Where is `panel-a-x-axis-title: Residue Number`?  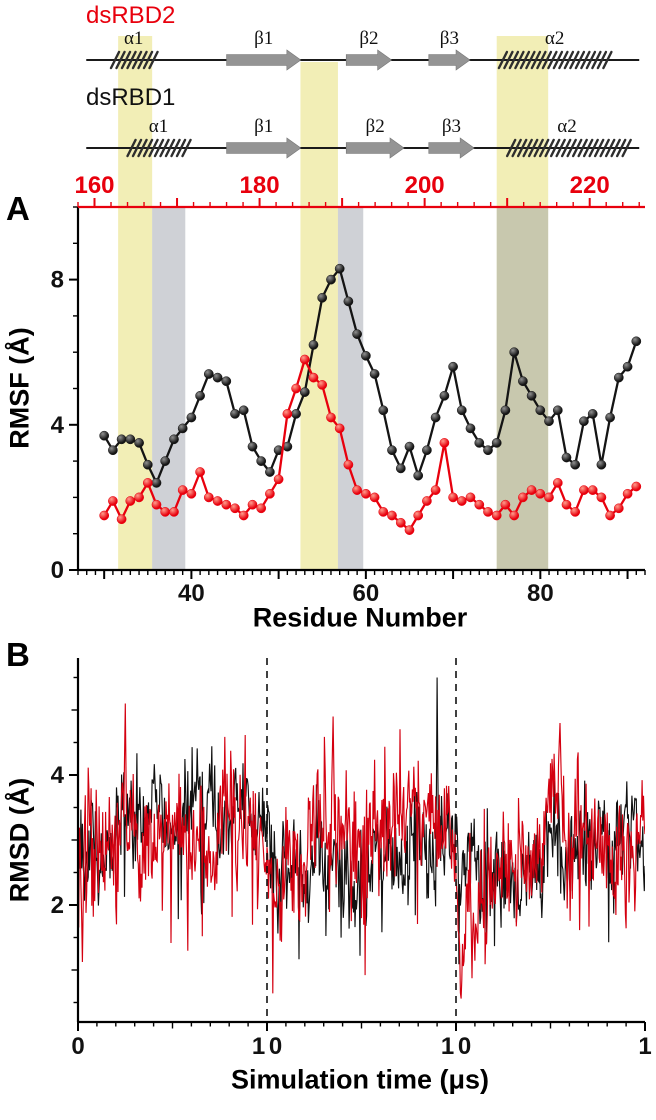 panel-a-x-axis-title: Residue Number is located at coordinates (360, 617).